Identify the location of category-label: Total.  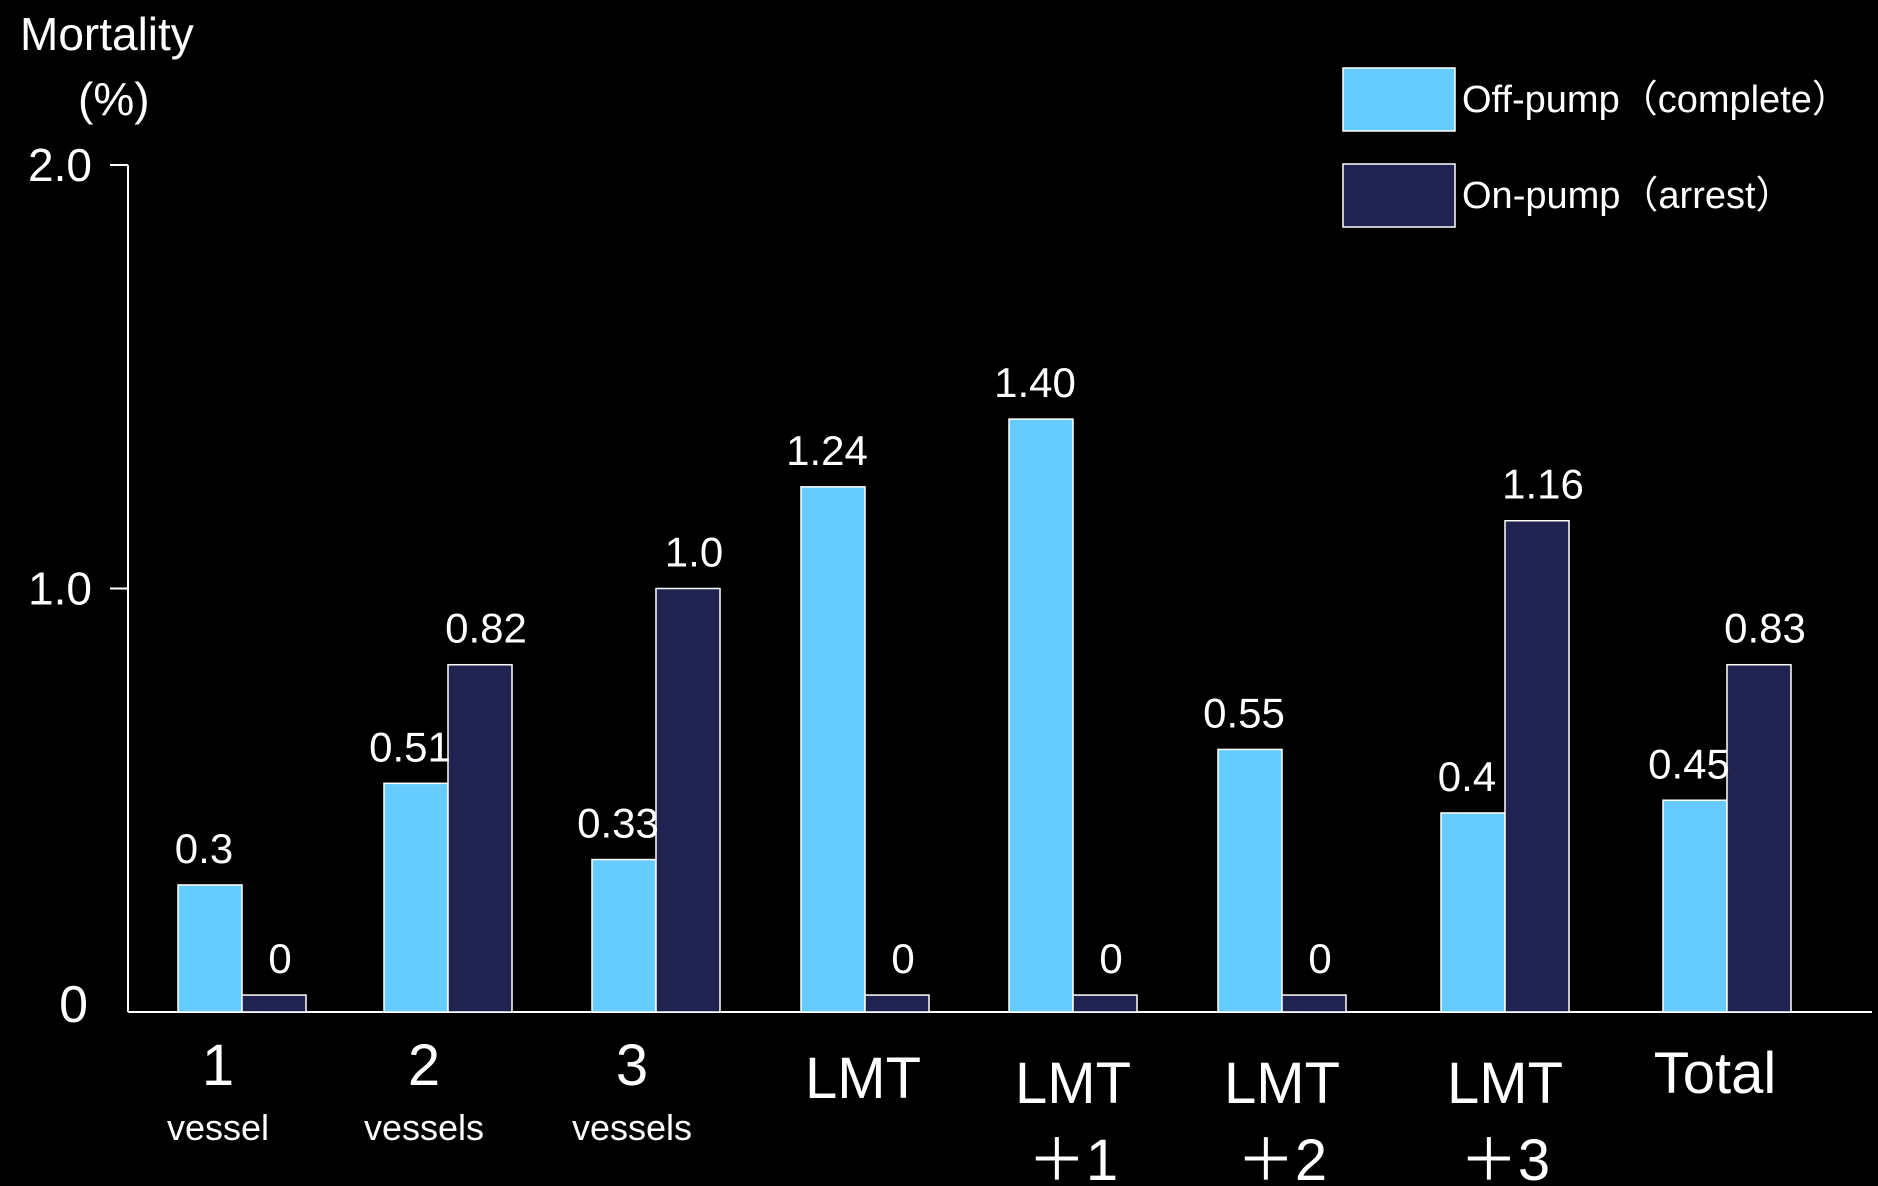
(1715, 1073).